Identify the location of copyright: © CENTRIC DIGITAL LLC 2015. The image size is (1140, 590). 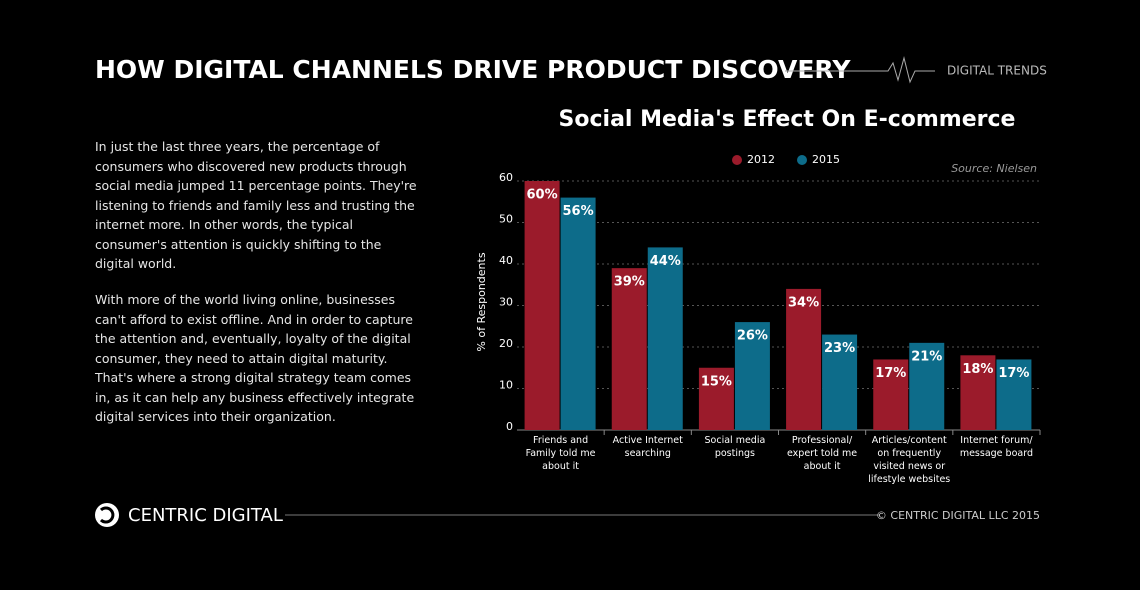
(958, 515).